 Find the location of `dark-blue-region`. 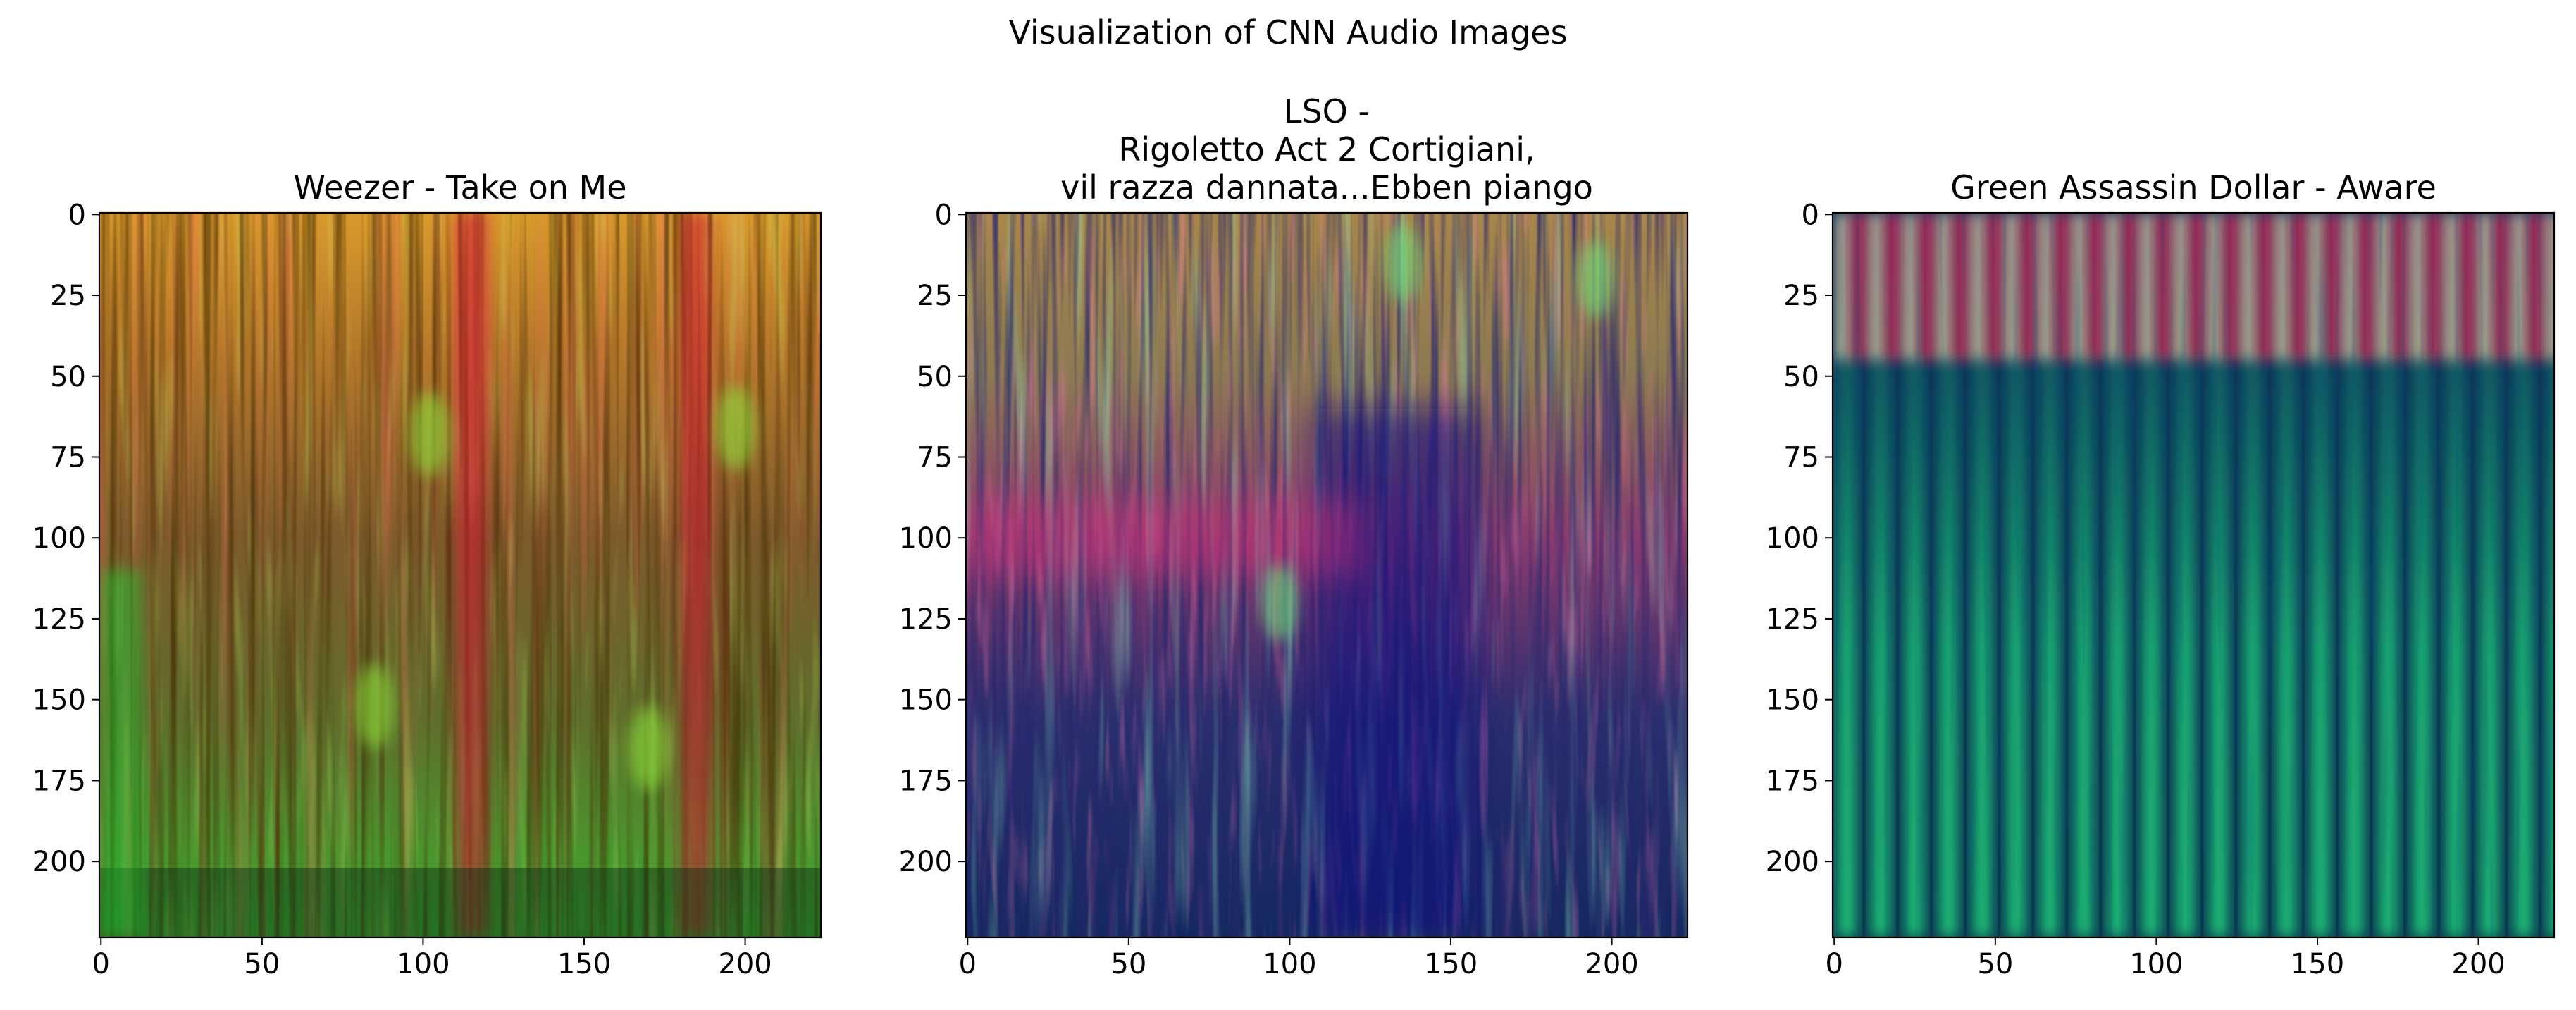

dark-blue-region is located at coordinates (1396, 672).